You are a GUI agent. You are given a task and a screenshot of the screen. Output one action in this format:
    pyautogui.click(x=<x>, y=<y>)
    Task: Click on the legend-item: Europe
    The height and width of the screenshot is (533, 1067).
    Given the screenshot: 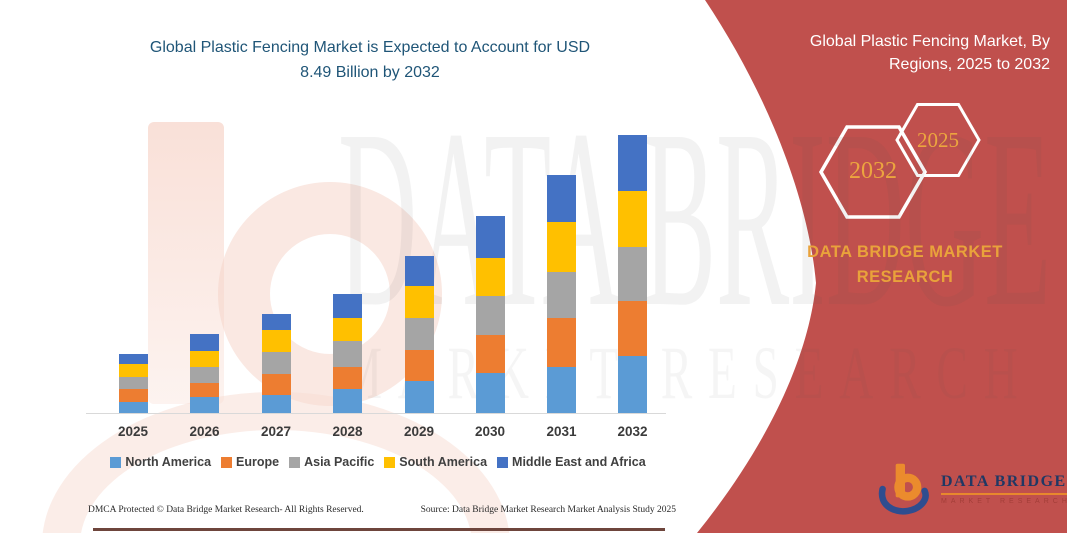 What is the action you would take?
    pyautogui.click(x=250, y=462)
    